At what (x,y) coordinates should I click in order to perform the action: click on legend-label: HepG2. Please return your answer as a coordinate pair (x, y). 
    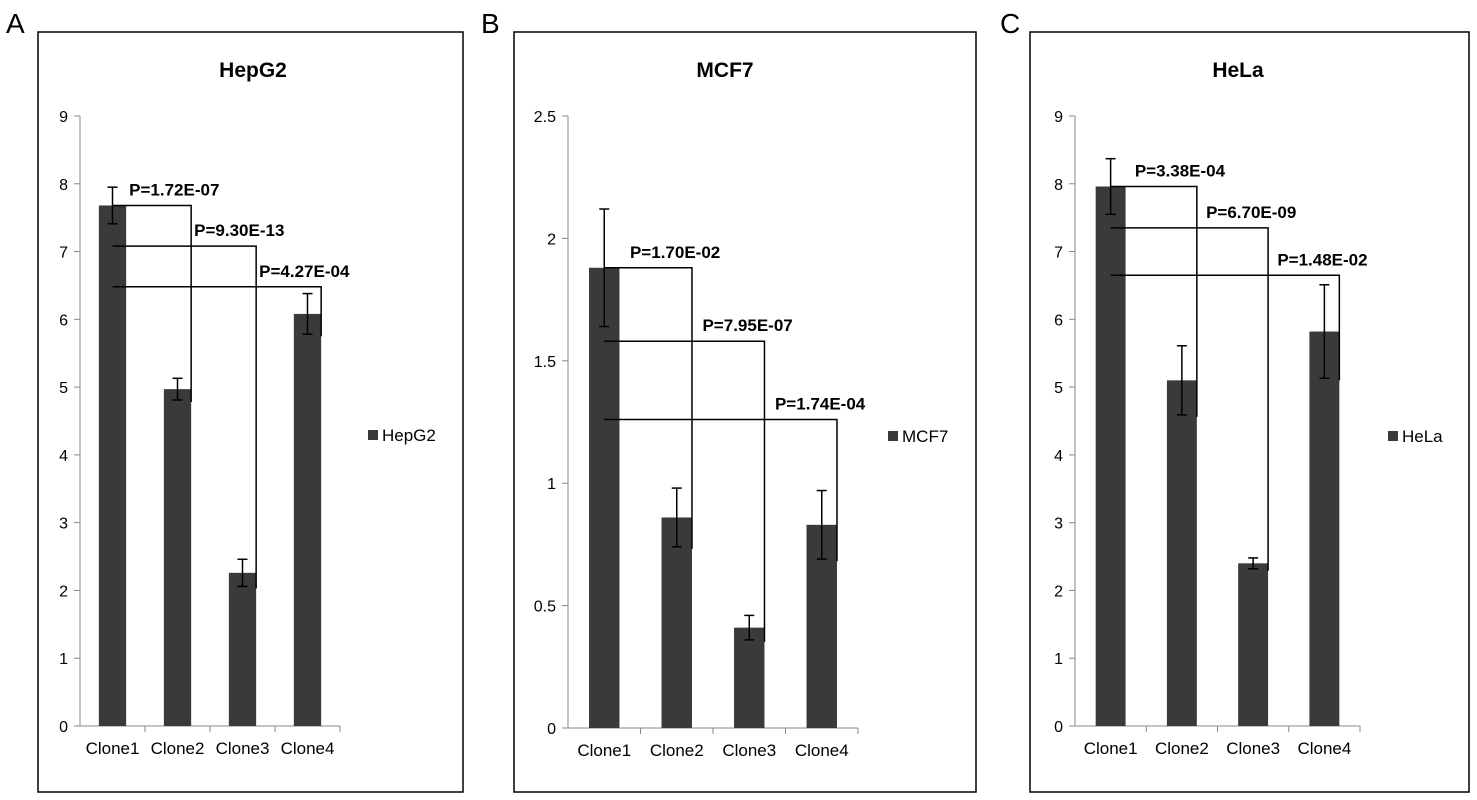
    Looking at the image, I should click on (409, 435).